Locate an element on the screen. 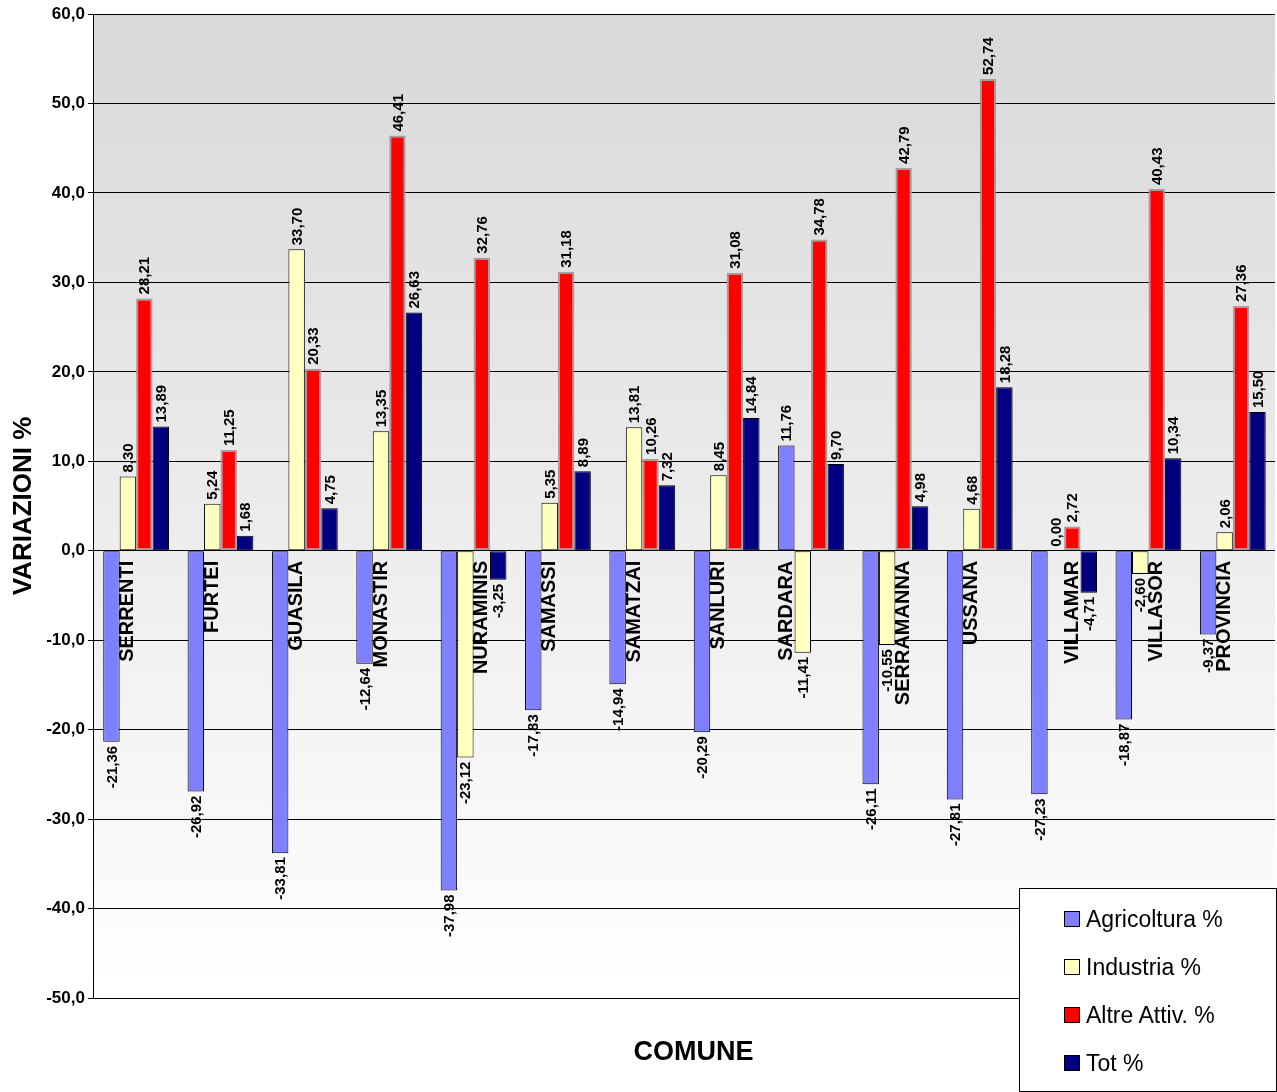 This screenshot has height=1092, width=1277. x-tick-label: SARDARA is located at coordinates (784, 610).